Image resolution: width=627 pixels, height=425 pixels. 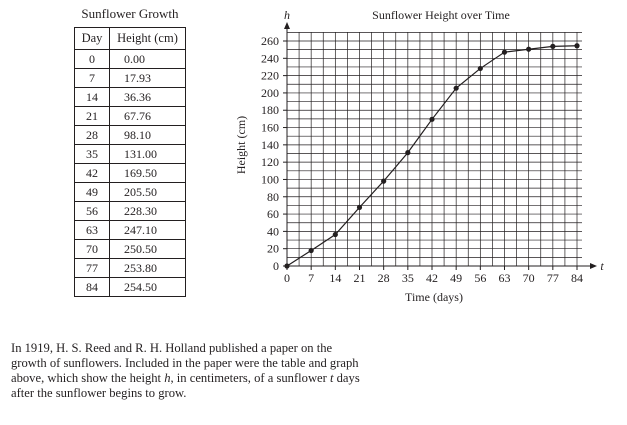 I want to click on x-tick-label: 56, so click(x=480, y=278).